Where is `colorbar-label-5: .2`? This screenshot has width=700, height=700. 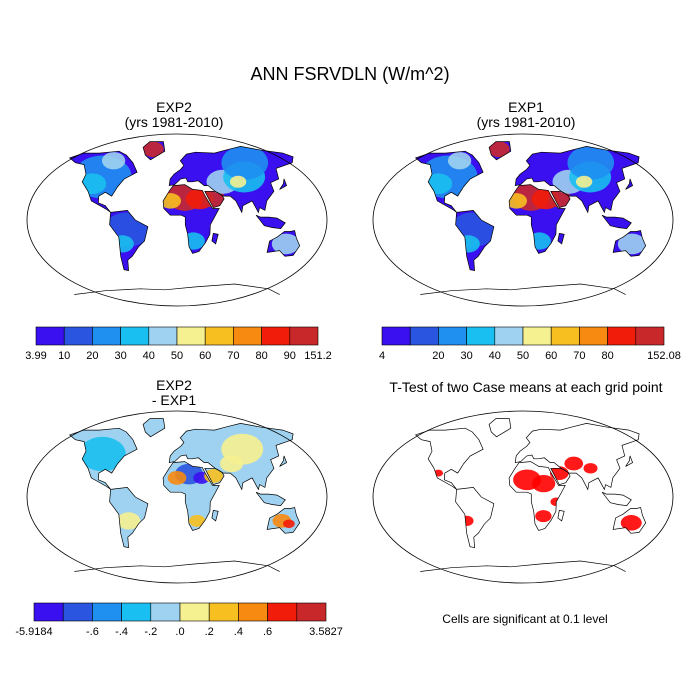 colorbar-label-5: .2 is located at coordinates (209, 632).